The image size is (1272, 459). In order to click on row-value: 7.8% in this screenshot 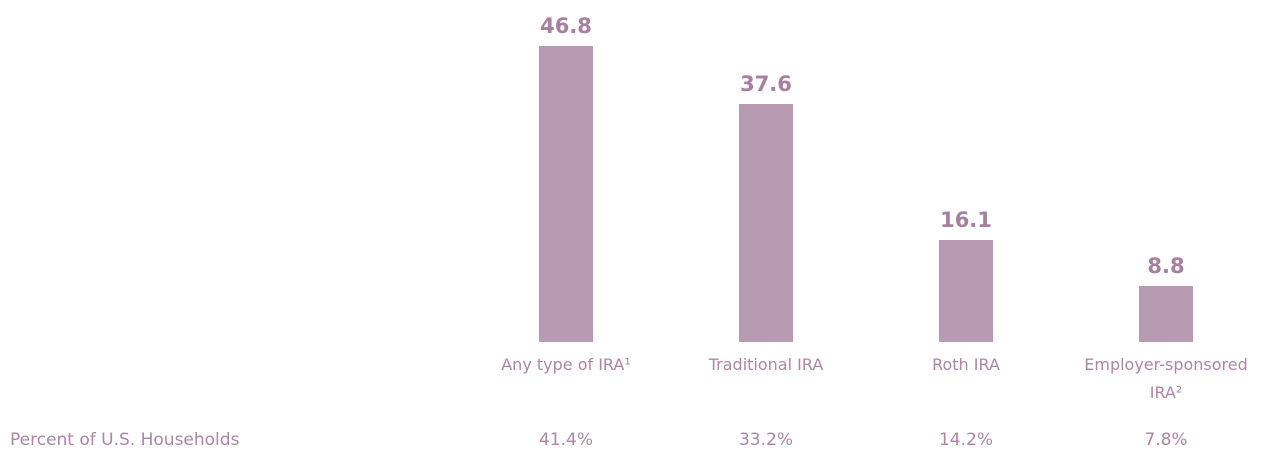, I will do `click(1166, 440)`.